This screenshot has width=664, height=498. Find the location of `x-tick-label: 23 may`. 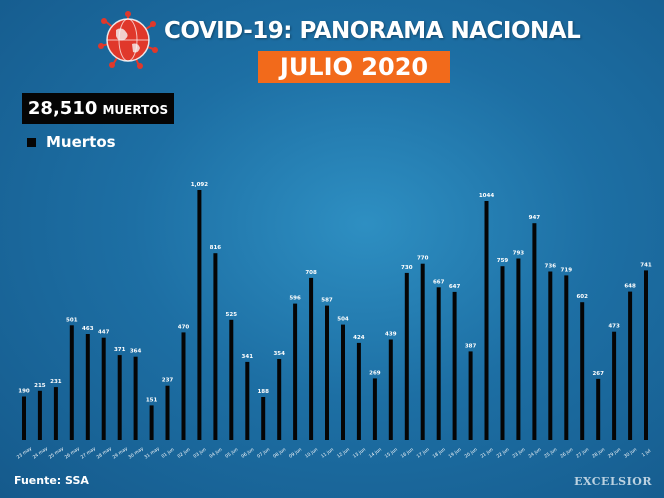

x-tick-label: 23 may is located at coordinates (25, 453).